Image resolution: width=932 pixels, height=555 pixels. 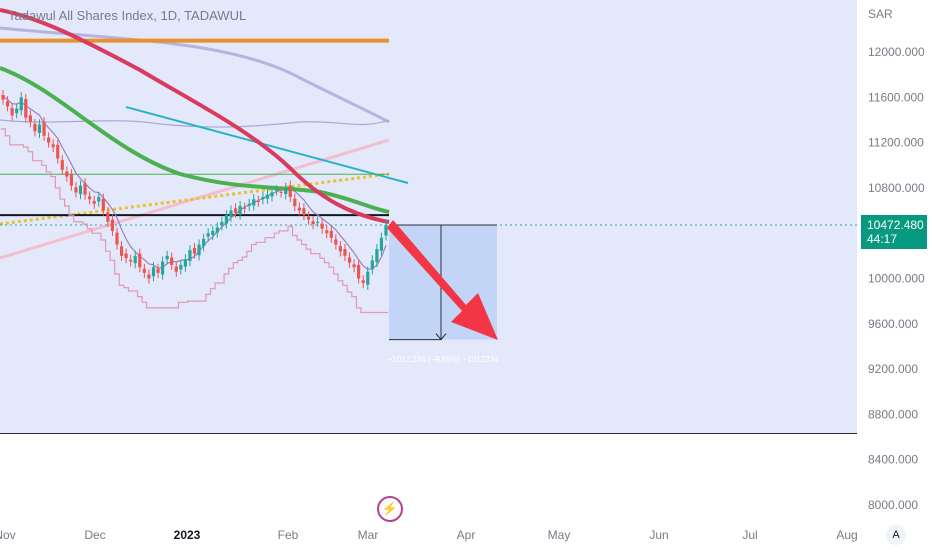 What do you see at coordinates (390, 509) in the screenshot?
I see `lightning-icon: ⚡` at bounding box center [390, 509].